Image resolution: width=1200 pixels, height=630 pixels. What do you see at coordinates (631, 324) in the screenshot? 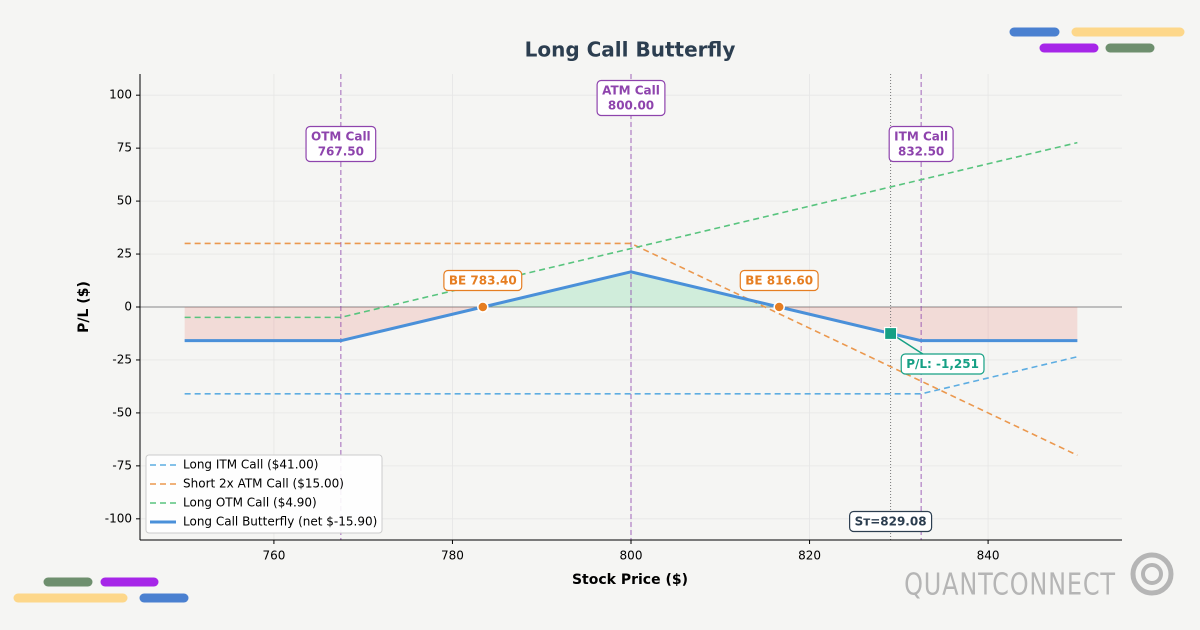
I see `loss-fill` at bounding box center [631, 324].